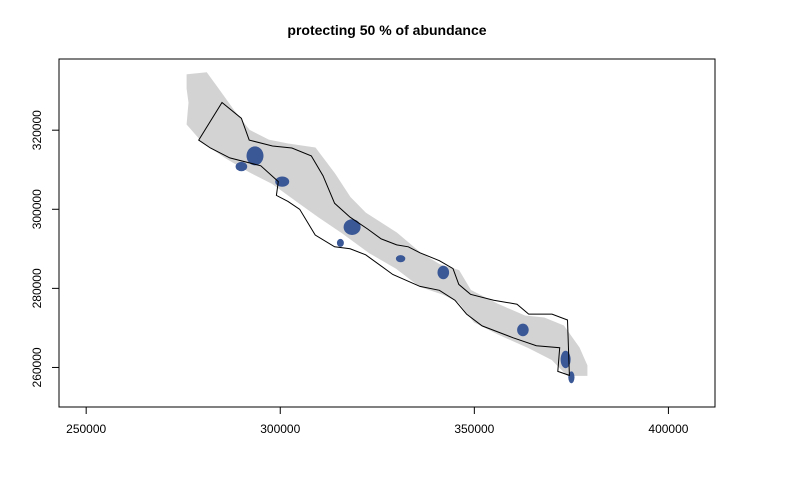  I want to click on x-tick-label: 350000, so click(474, 429).